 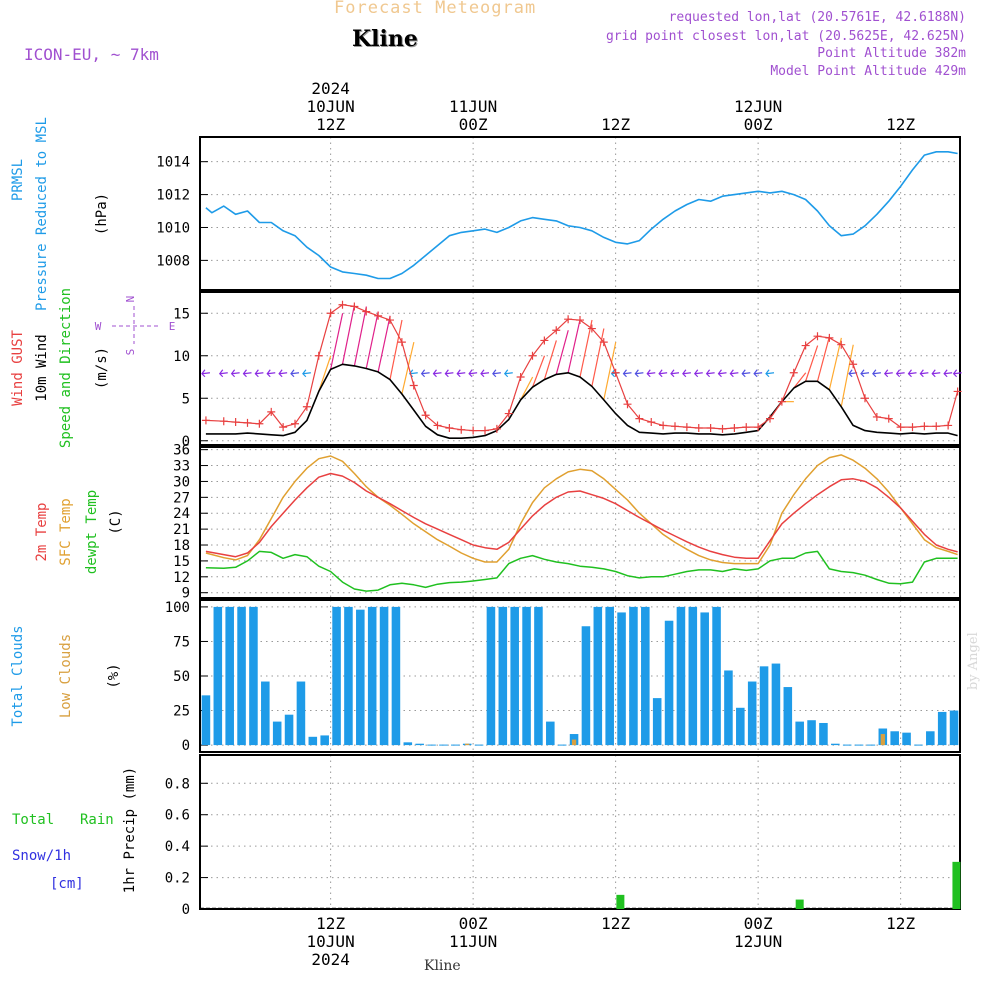 I want to click on time-label-top: 00Z, so click(x=758, y=124).